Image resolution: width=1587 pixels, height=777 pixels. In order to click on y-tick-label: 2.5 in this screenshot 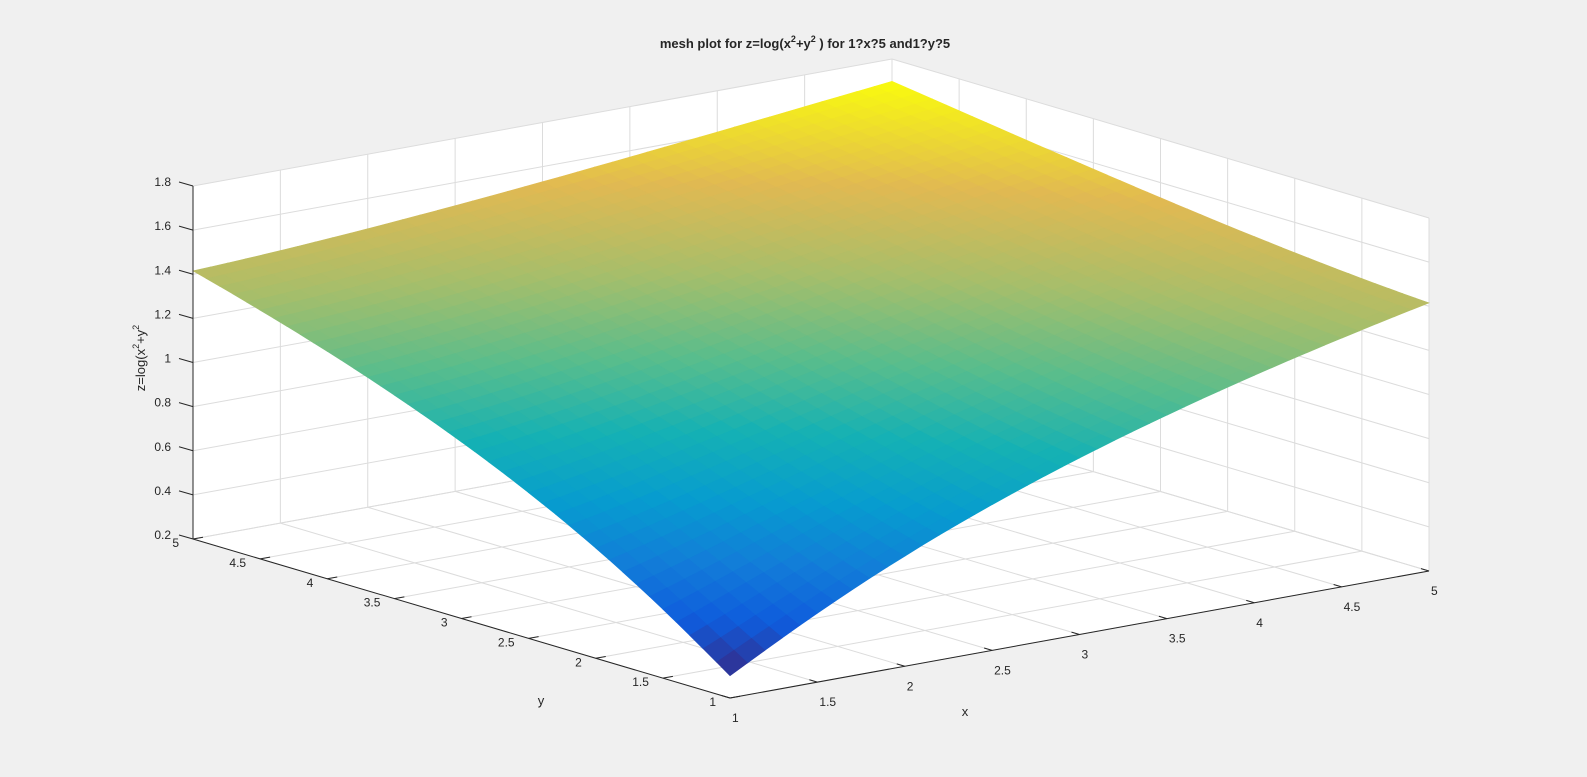, I will do `click(506, 642)`.